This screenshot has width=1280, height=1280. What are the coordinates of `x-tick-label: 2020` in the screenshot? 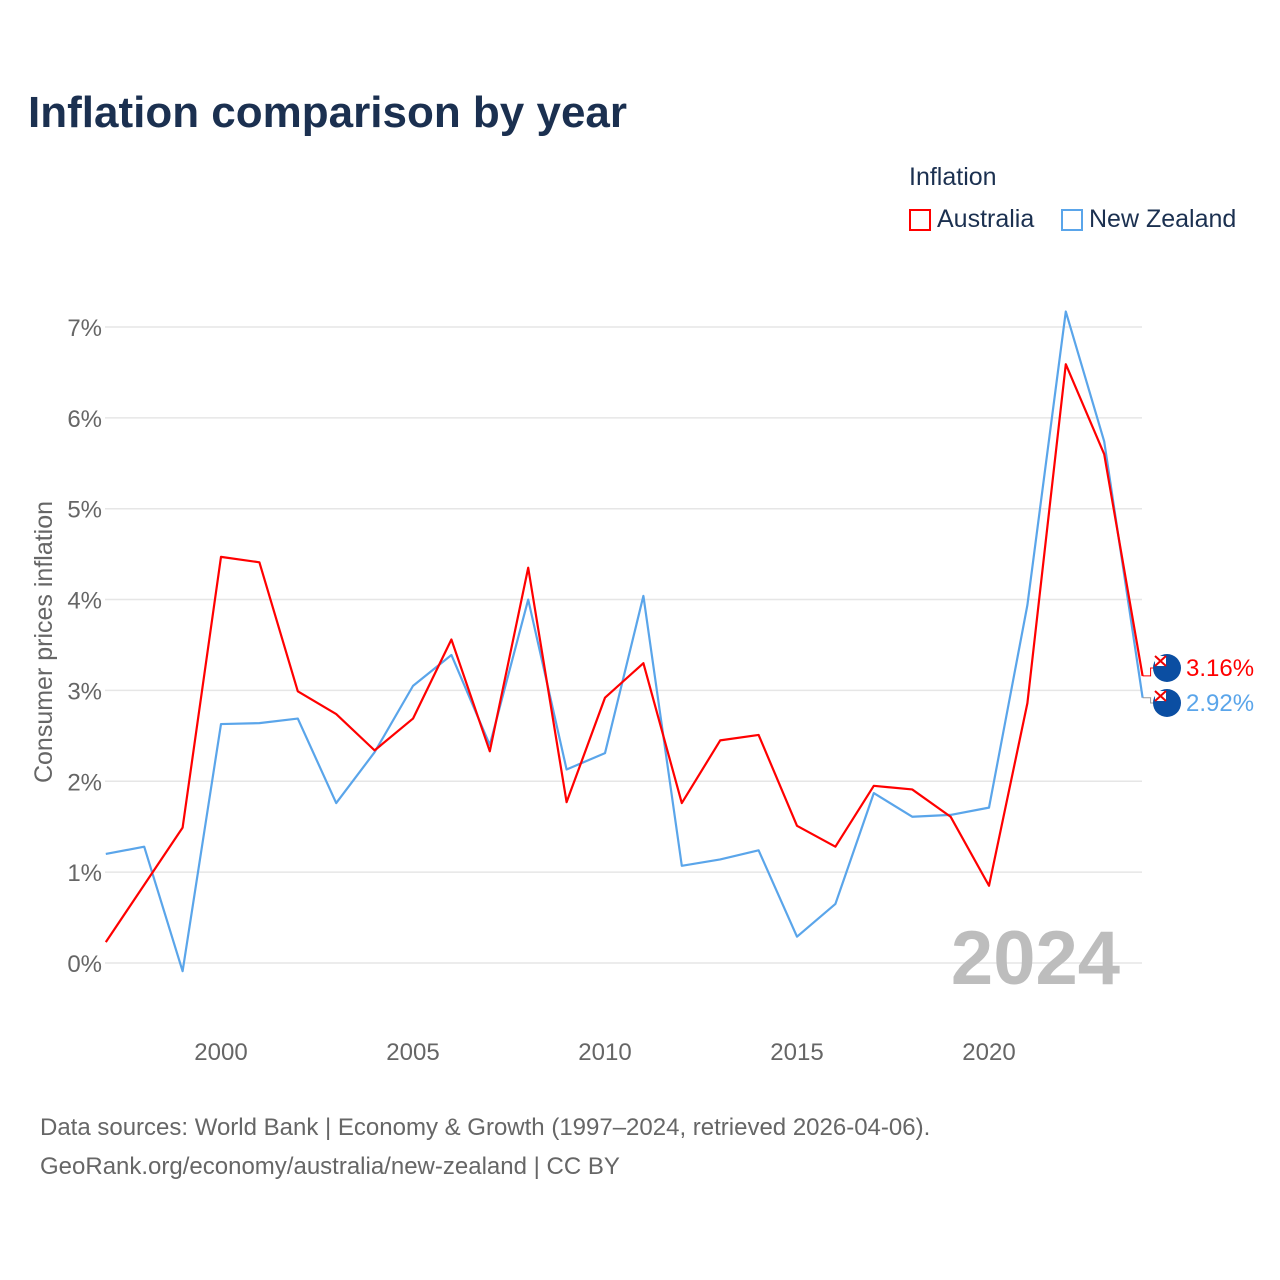 It's located at (988, 1052).